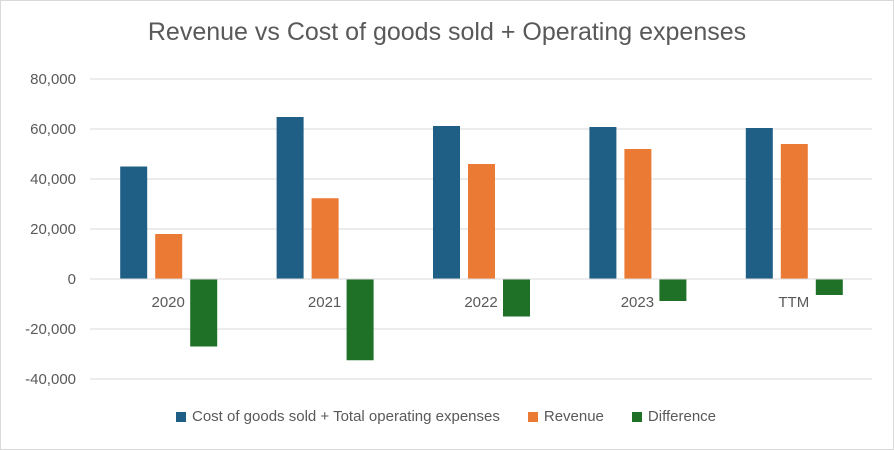 Image resolution: width=894 pixels, height=450 pixels. Describe the element at coordinates (53, 229) in the screenshot. I see `y-tick-label: 20,000` at that location.